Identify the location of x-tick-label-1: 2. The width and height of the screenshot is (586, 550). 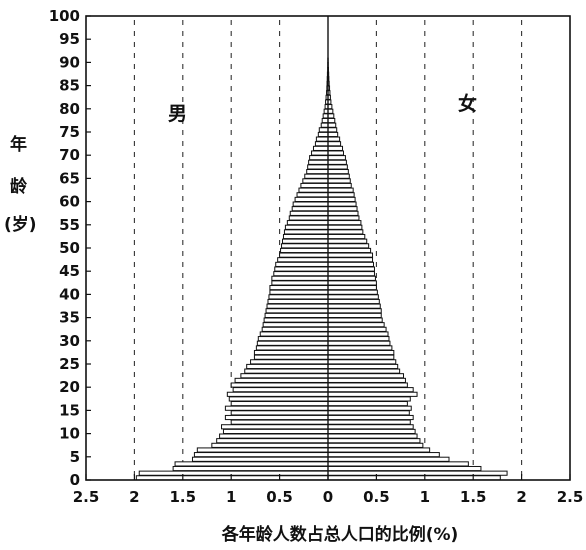
(134, 497).